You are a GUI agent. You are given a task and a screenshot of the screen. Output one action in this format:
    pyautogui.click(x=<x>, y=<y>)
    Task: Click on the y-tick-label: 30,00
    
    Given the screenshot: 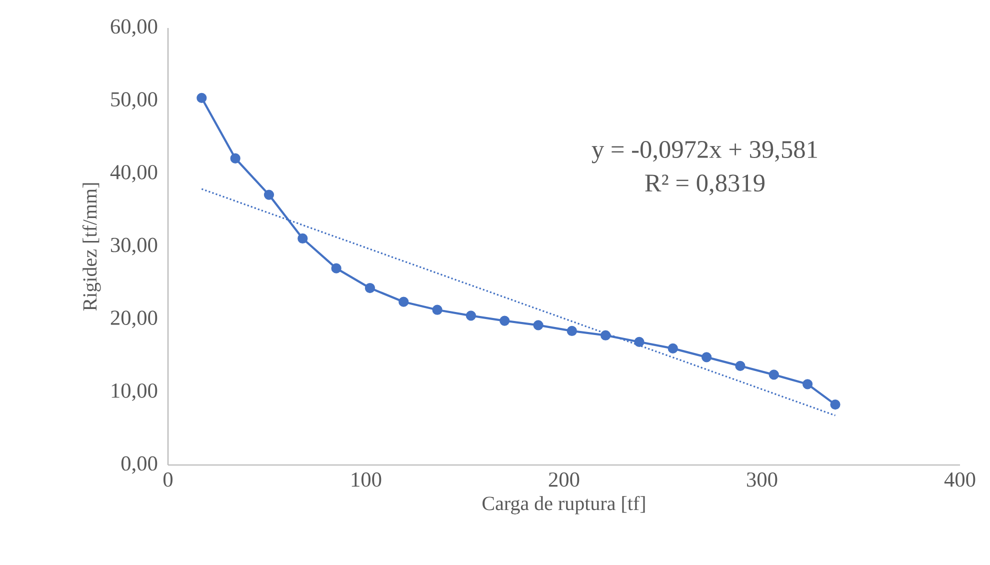 What is the action you would take?
    pyautogui.click(x=134, y=247)
    